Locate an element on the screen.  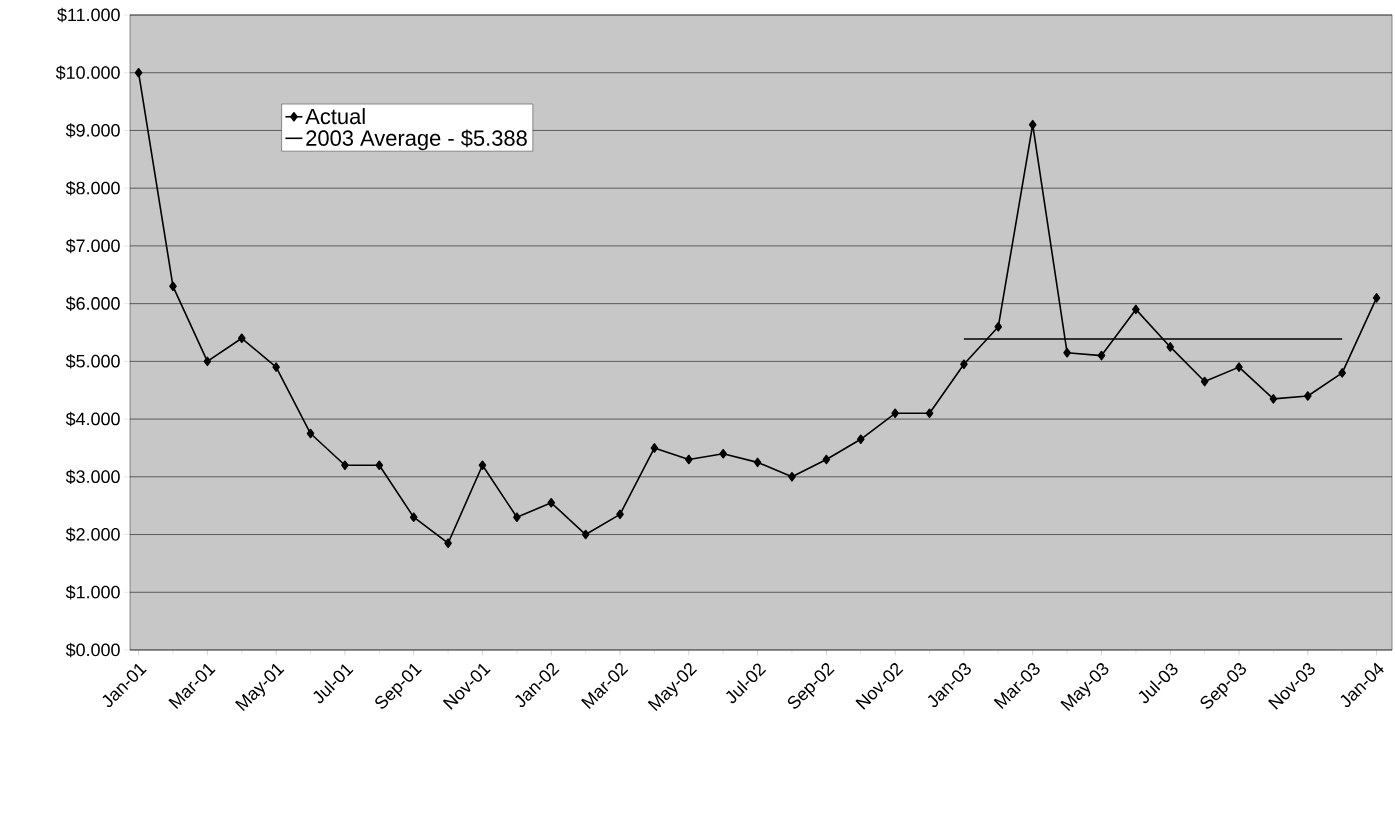
y-tick-label: $10.000 is located at coordinates (87, 72).